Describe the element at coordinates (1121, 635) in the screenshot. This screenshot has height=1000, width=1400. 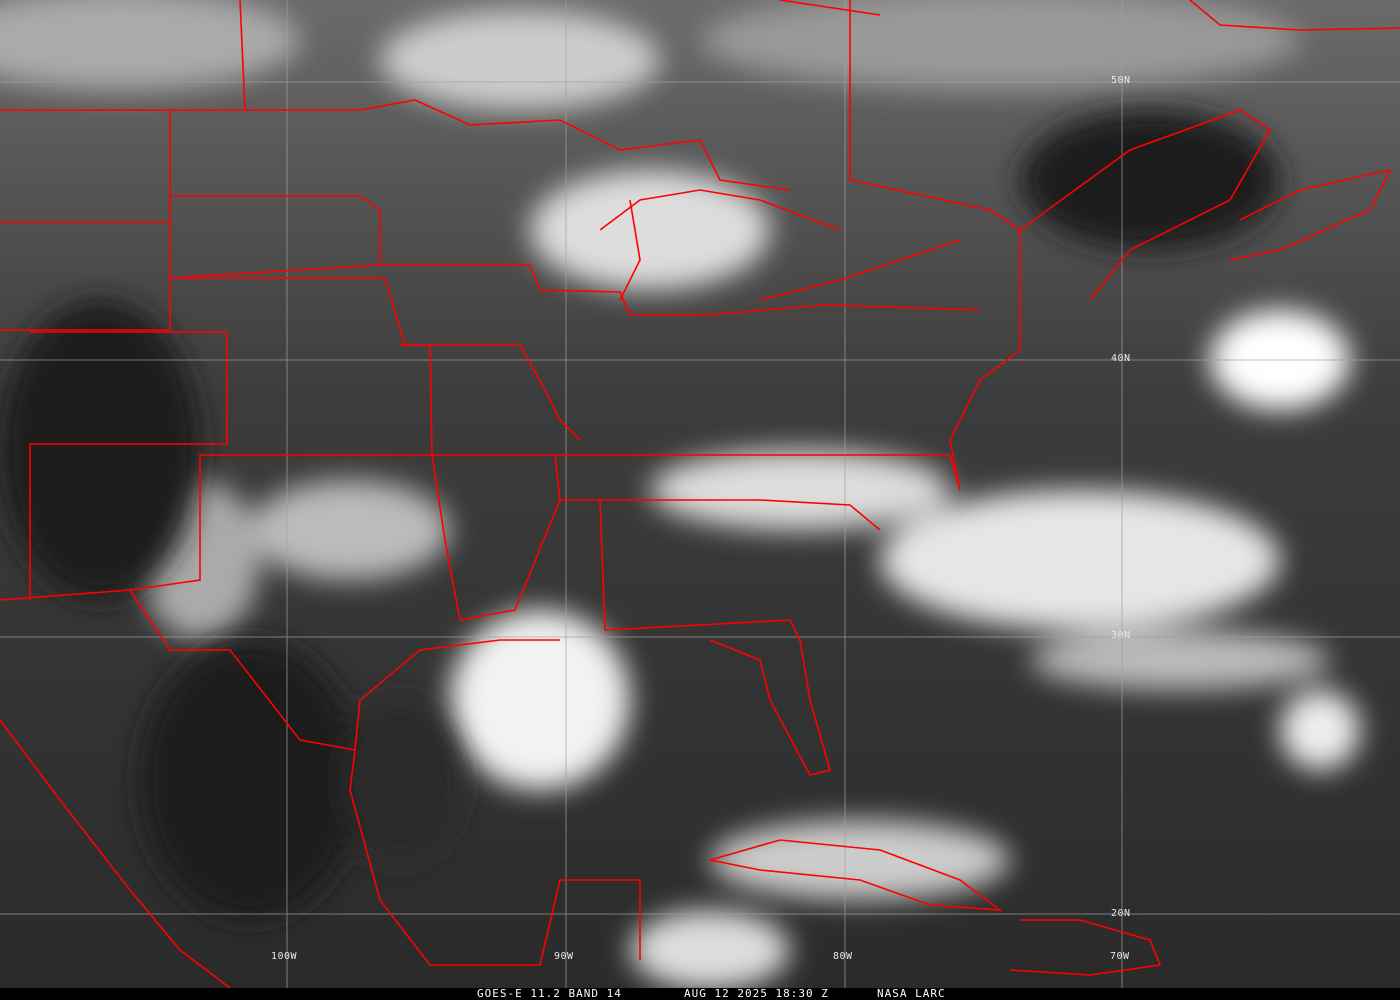
I see `lat-label-30n: 30N` at that location.